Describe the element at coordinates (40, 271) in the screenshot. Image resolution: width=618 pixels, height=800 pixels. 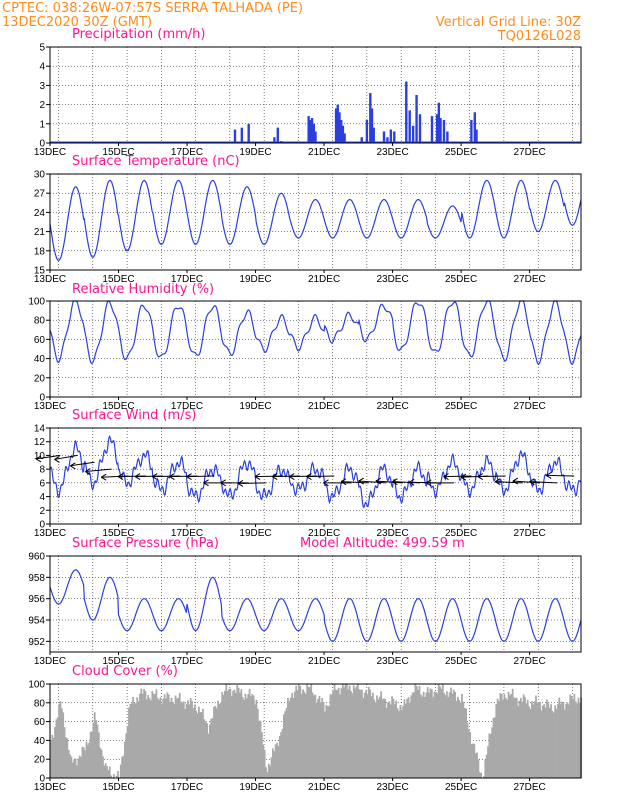
I see `y-tick-label: 15` at that location.